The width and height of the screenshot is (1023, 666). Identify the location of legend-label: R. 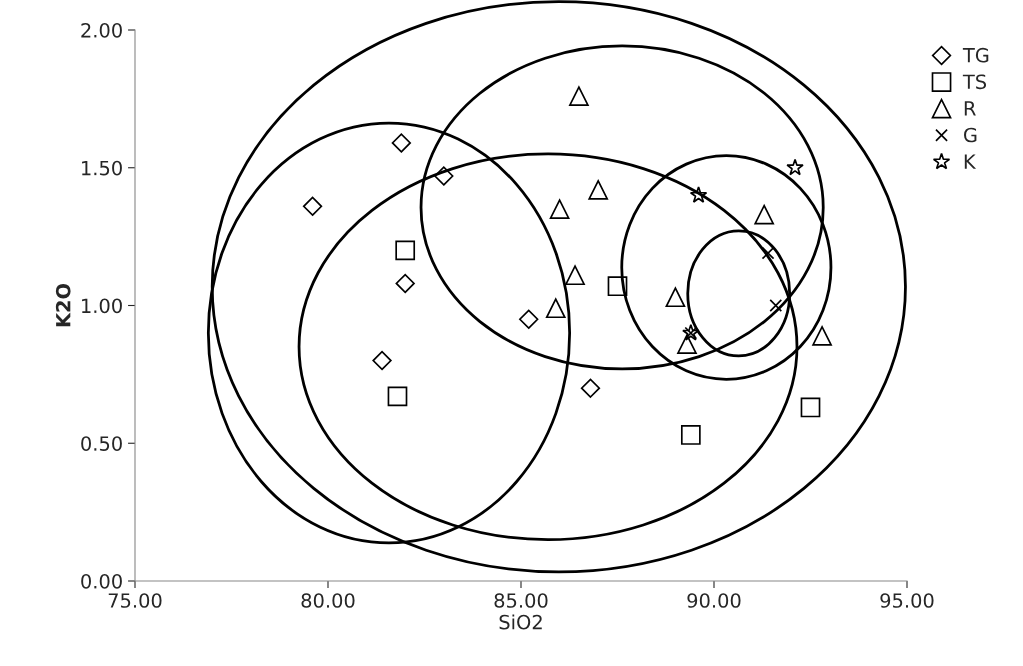
(970, 108).